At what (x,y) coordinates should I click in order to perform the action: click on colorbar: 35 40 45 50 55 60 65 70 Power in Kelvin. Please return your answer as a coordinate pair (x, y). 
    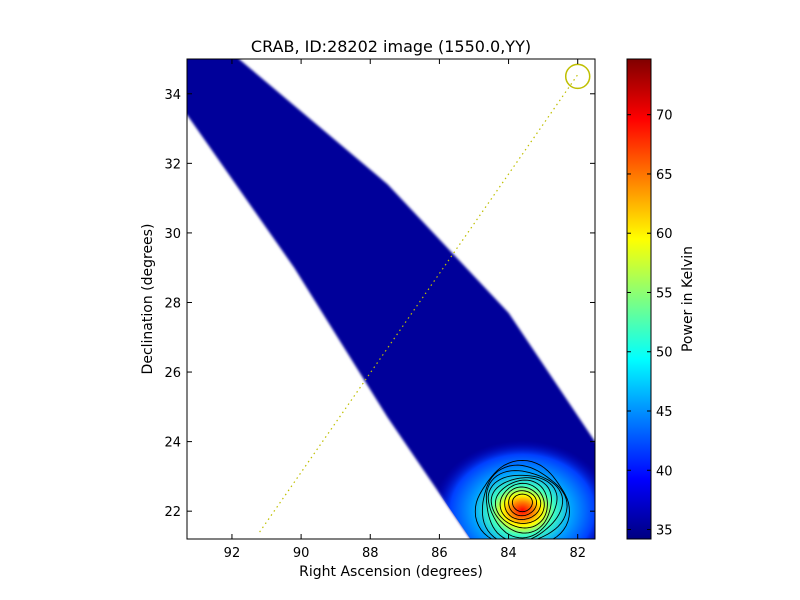
    Looking at the image, I should click on (661, 299).